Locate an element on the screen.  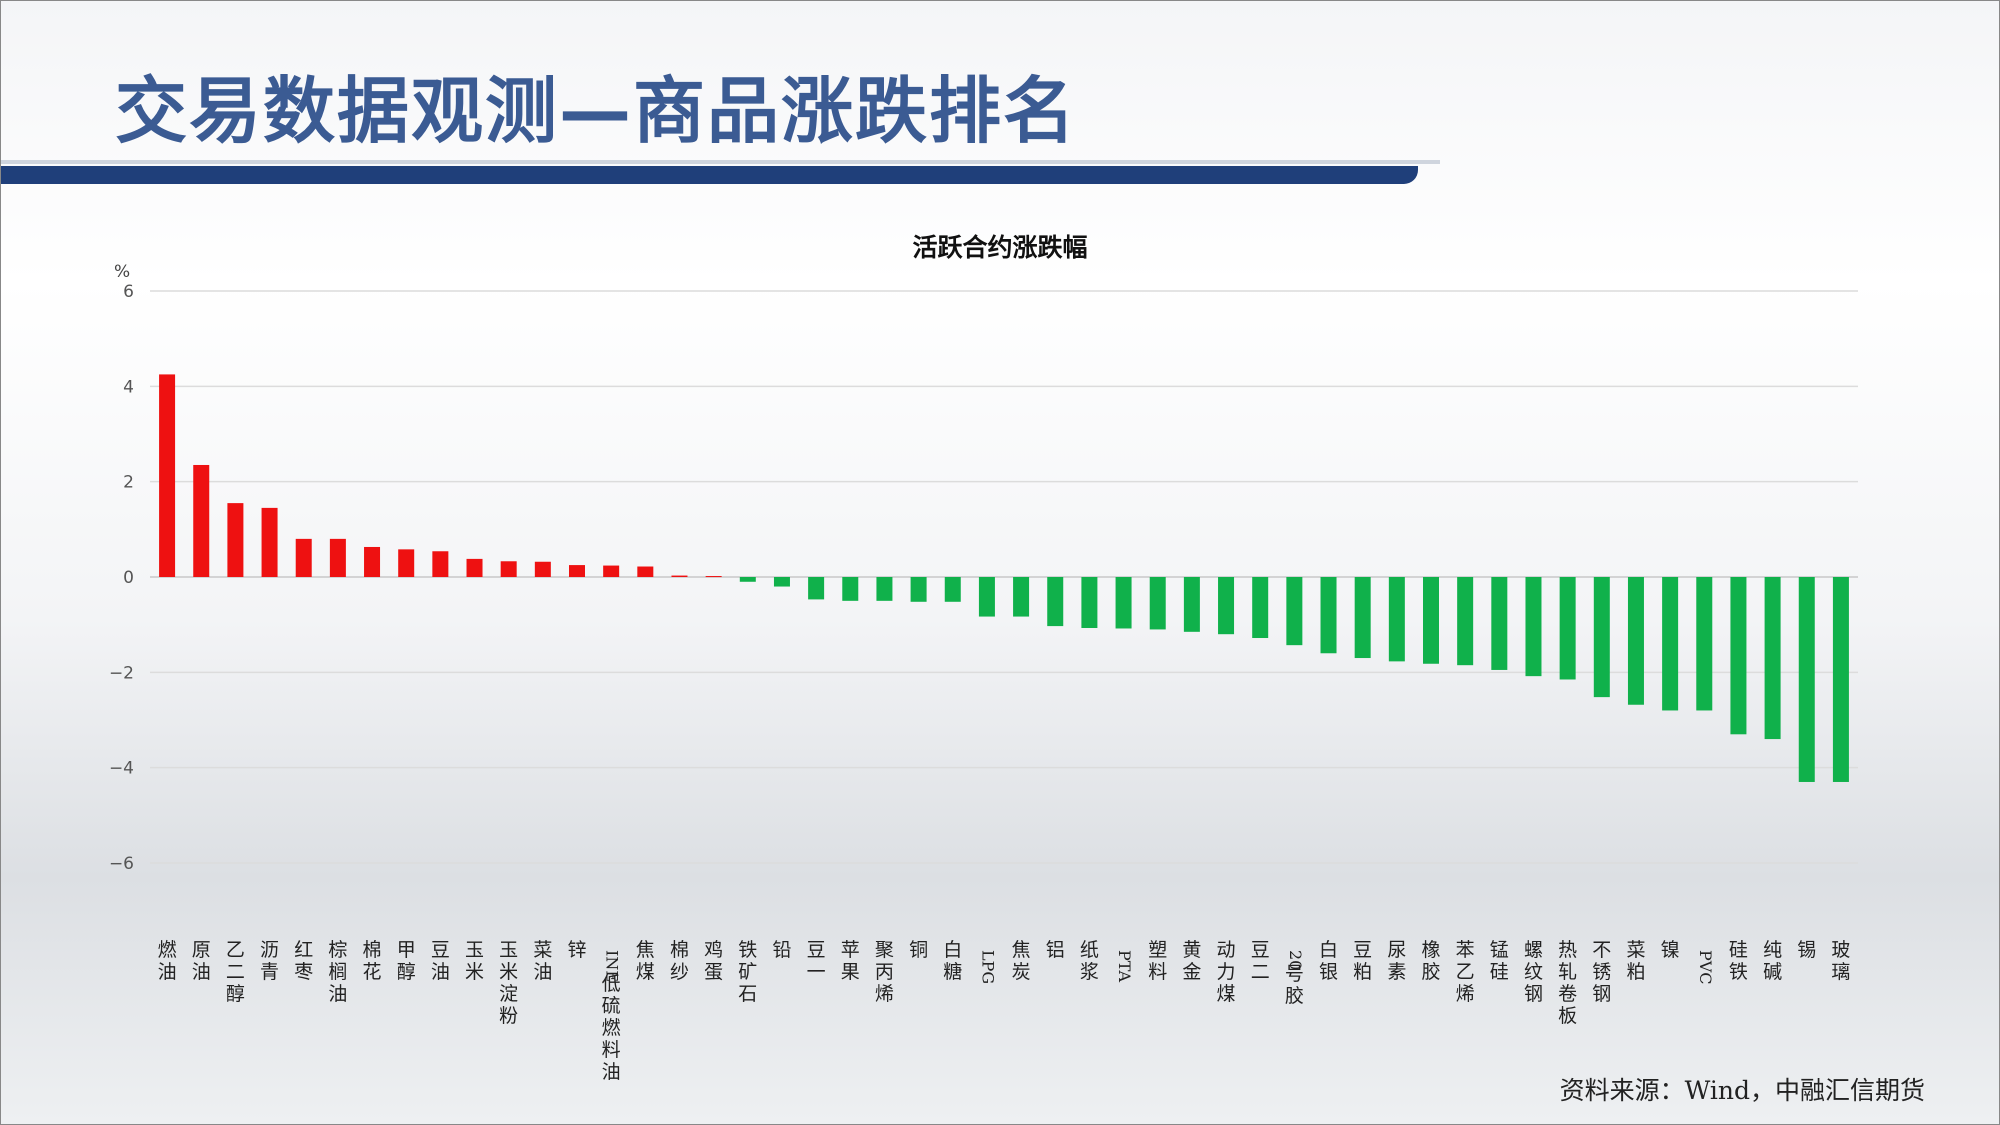
x-tick-label: 菜粕 is located at coordinates (1635, 961).